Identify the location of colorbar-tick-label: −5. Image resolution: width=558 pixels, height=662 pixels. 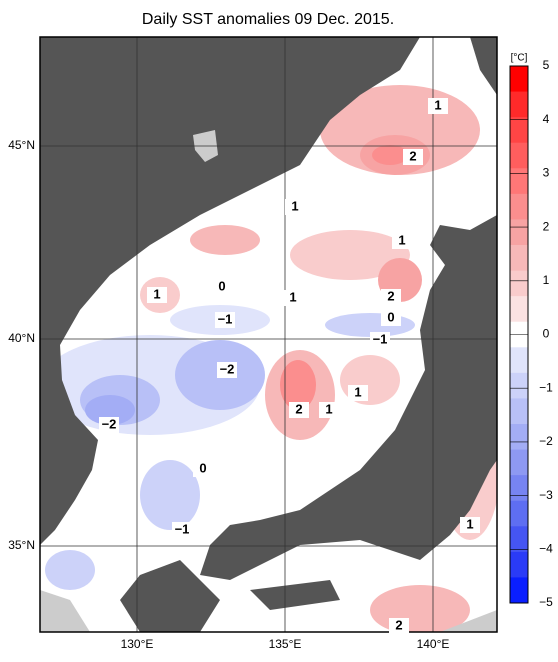
(546, 602).